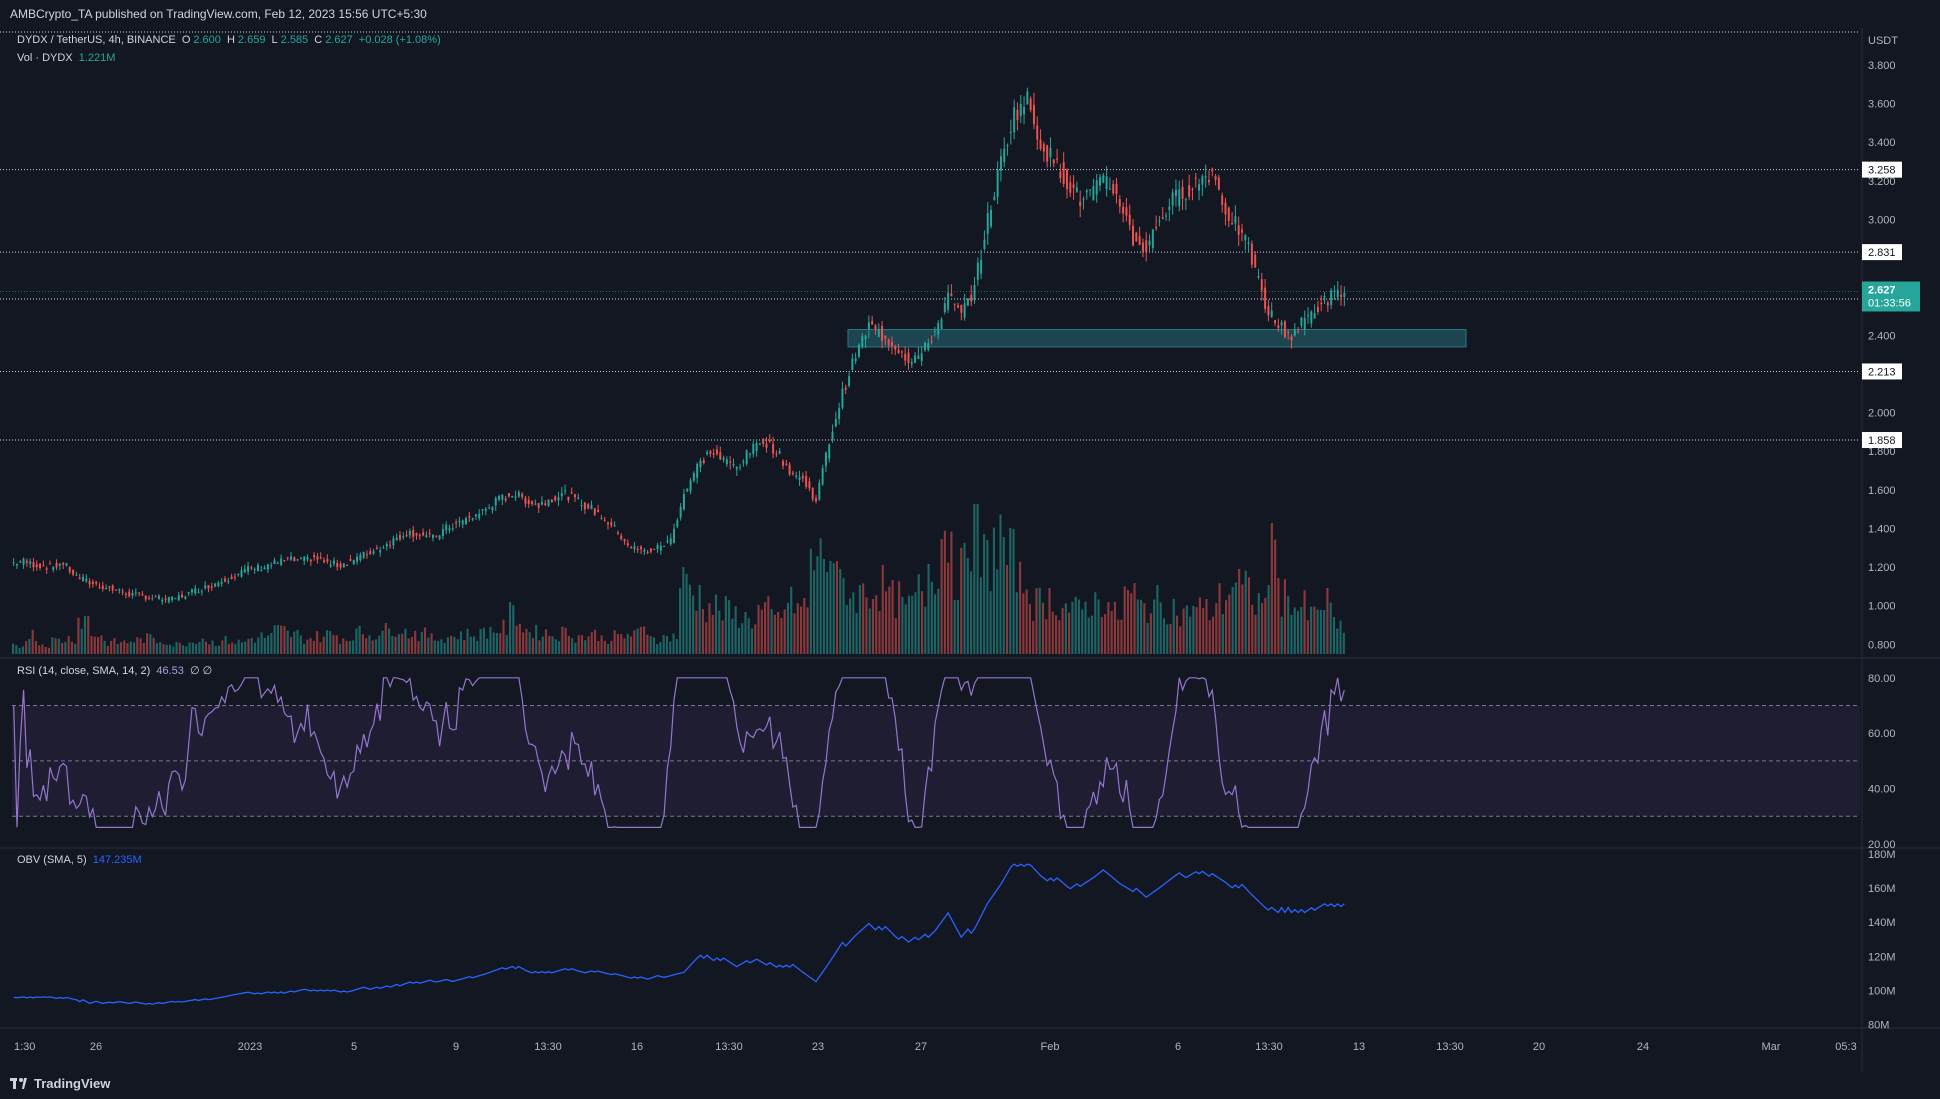 This screenshot has width=1940, height=1099. What do you see at coordinates (60, 1083) in the screenshot?
I see `tradingview-logo: TradingView` at bounding box center [60, 1083].